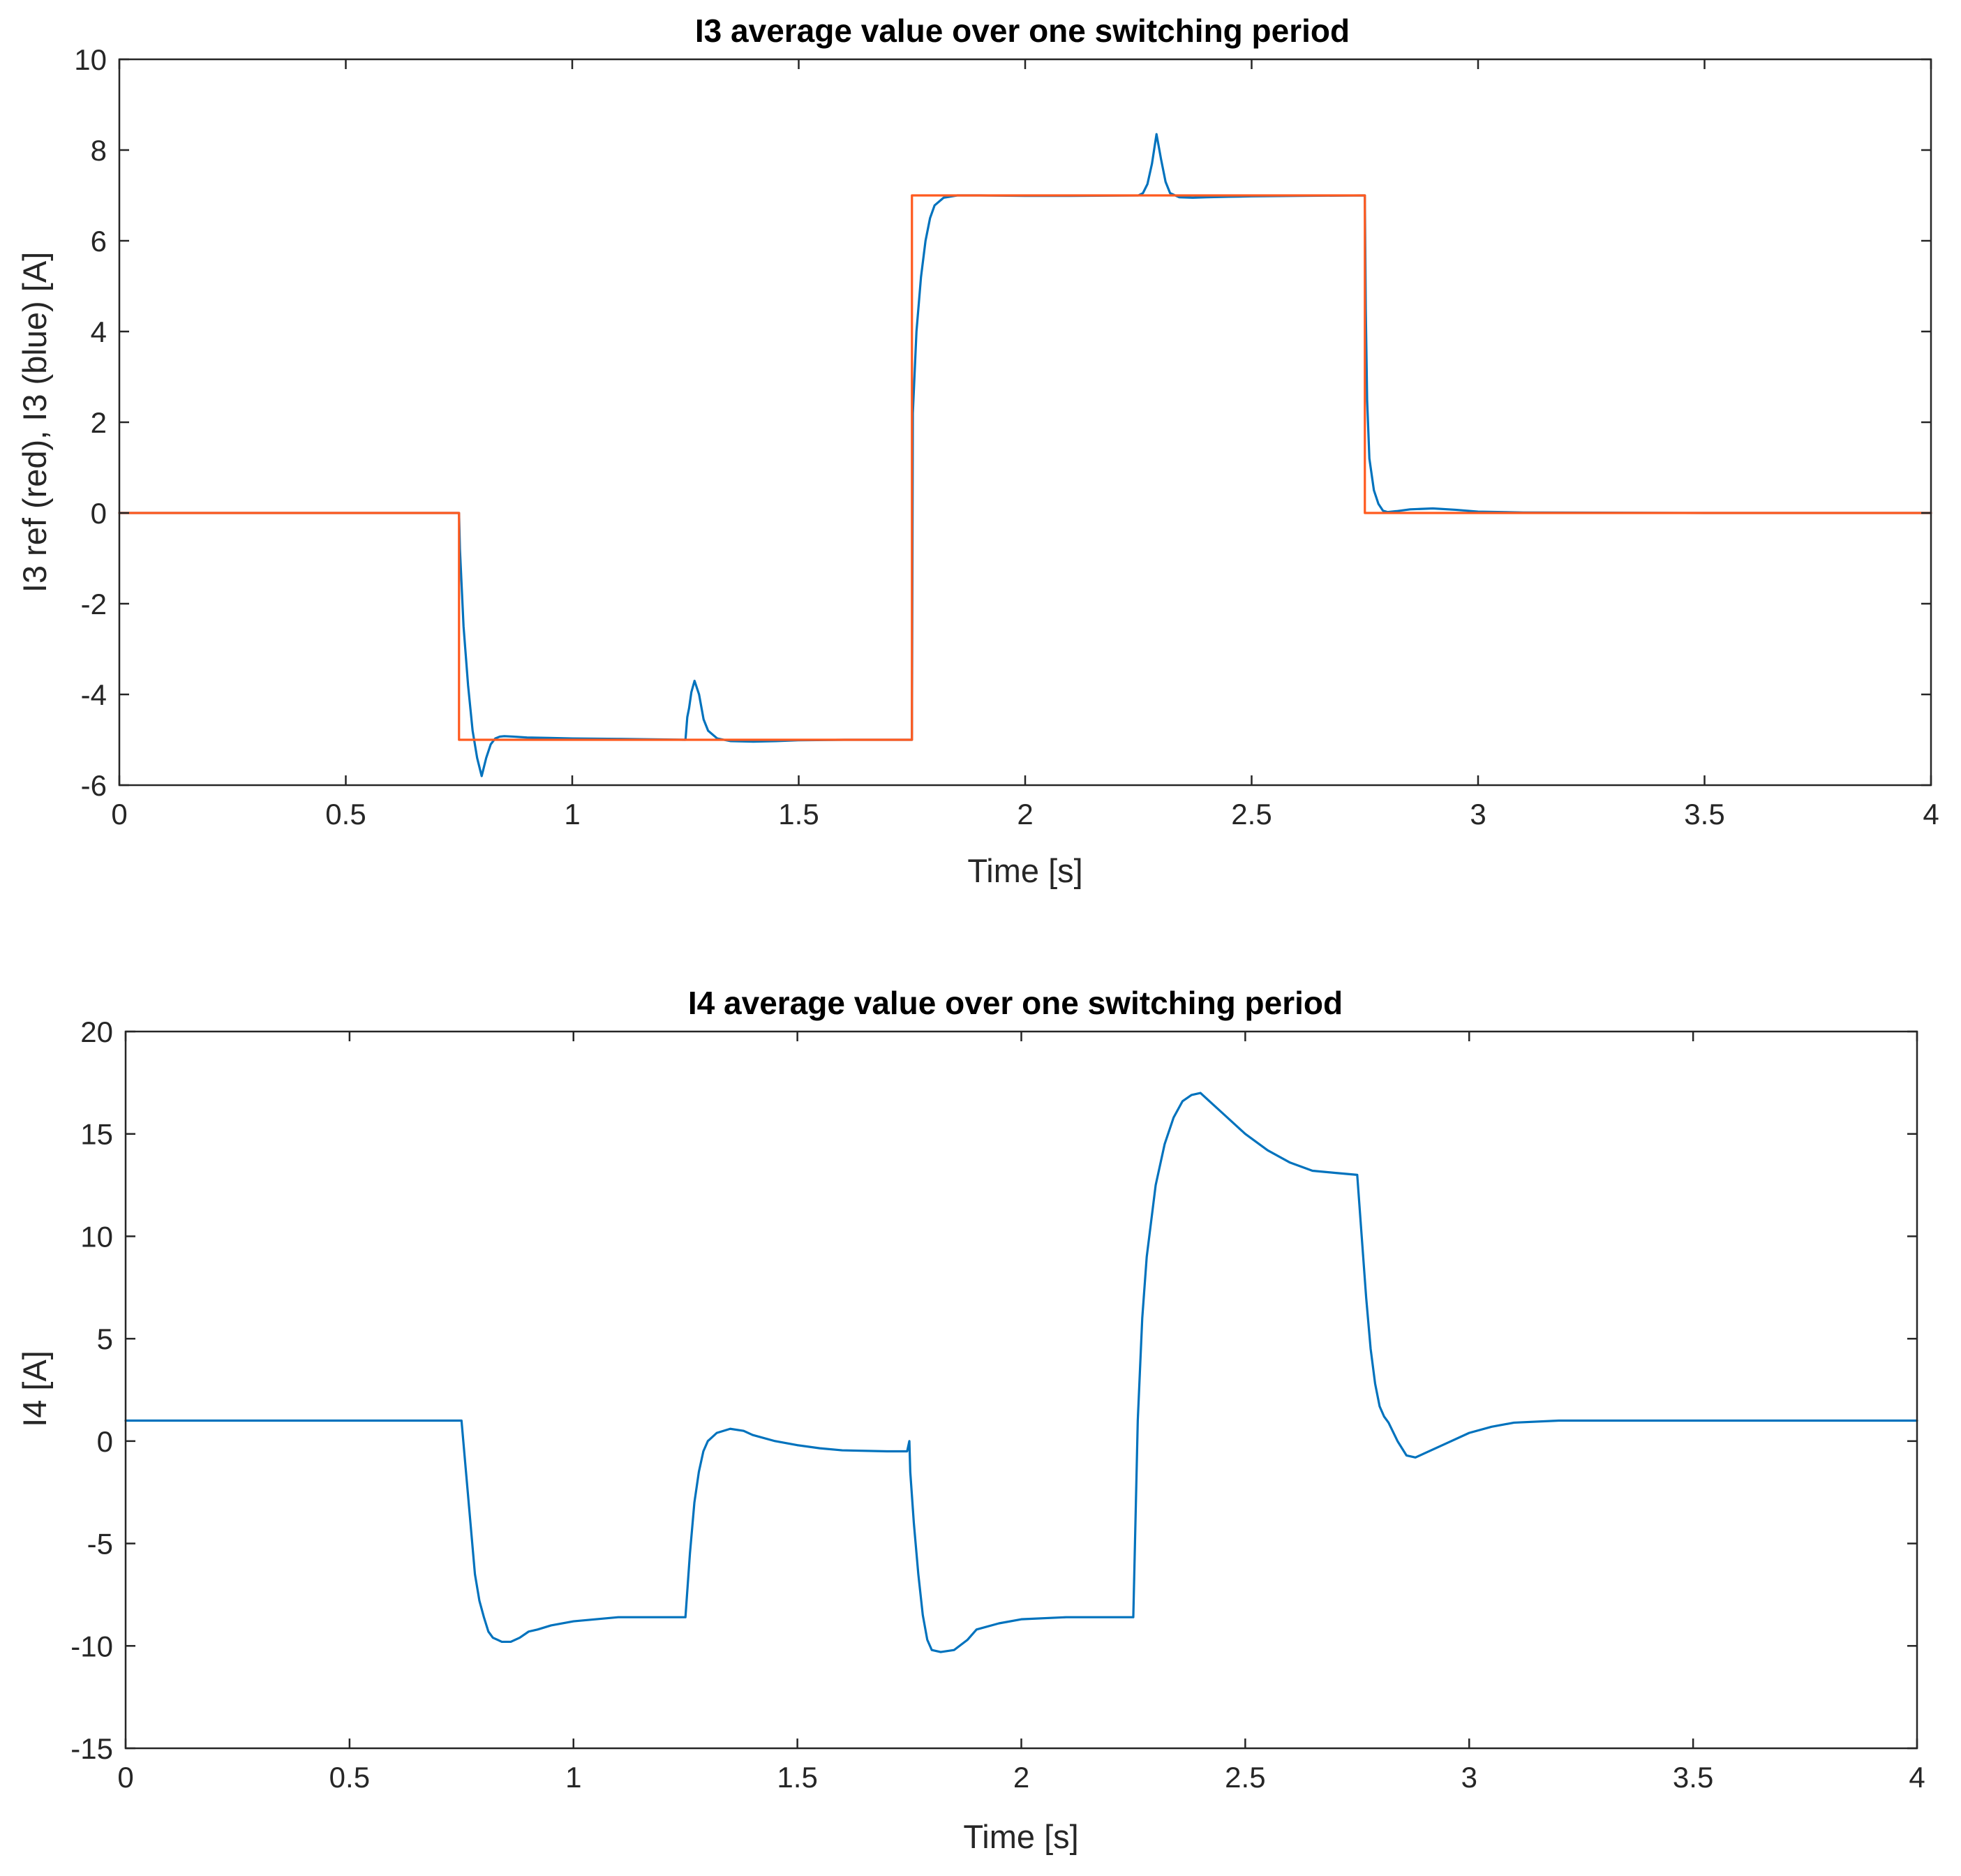 The width and height of the screenshot is (1961, 1876). Describe the element at coordinates (99, 241) in the screenshot. I see `chart-i3-y-tick-label: 6` at that location.